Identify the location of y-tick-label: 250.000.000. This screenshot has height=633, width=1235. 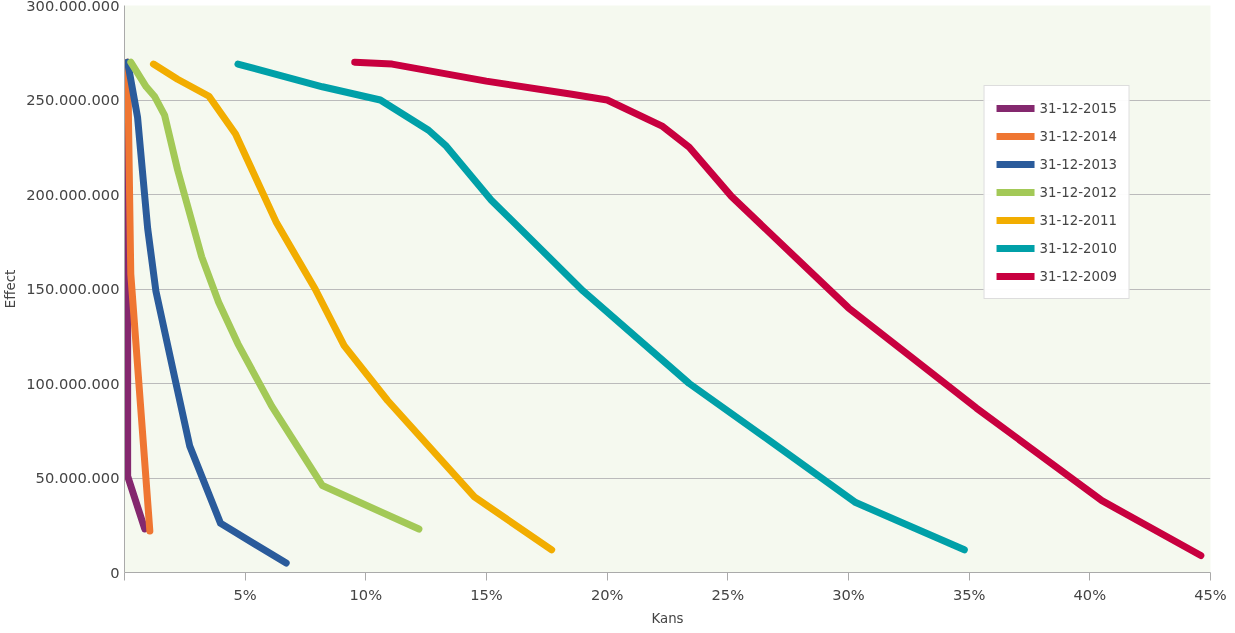
(73, 99).